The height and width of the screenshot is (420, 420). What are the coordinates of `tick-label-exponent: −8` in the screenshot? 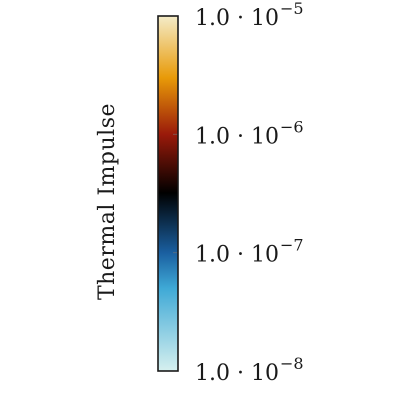 It's located at (292, 363).